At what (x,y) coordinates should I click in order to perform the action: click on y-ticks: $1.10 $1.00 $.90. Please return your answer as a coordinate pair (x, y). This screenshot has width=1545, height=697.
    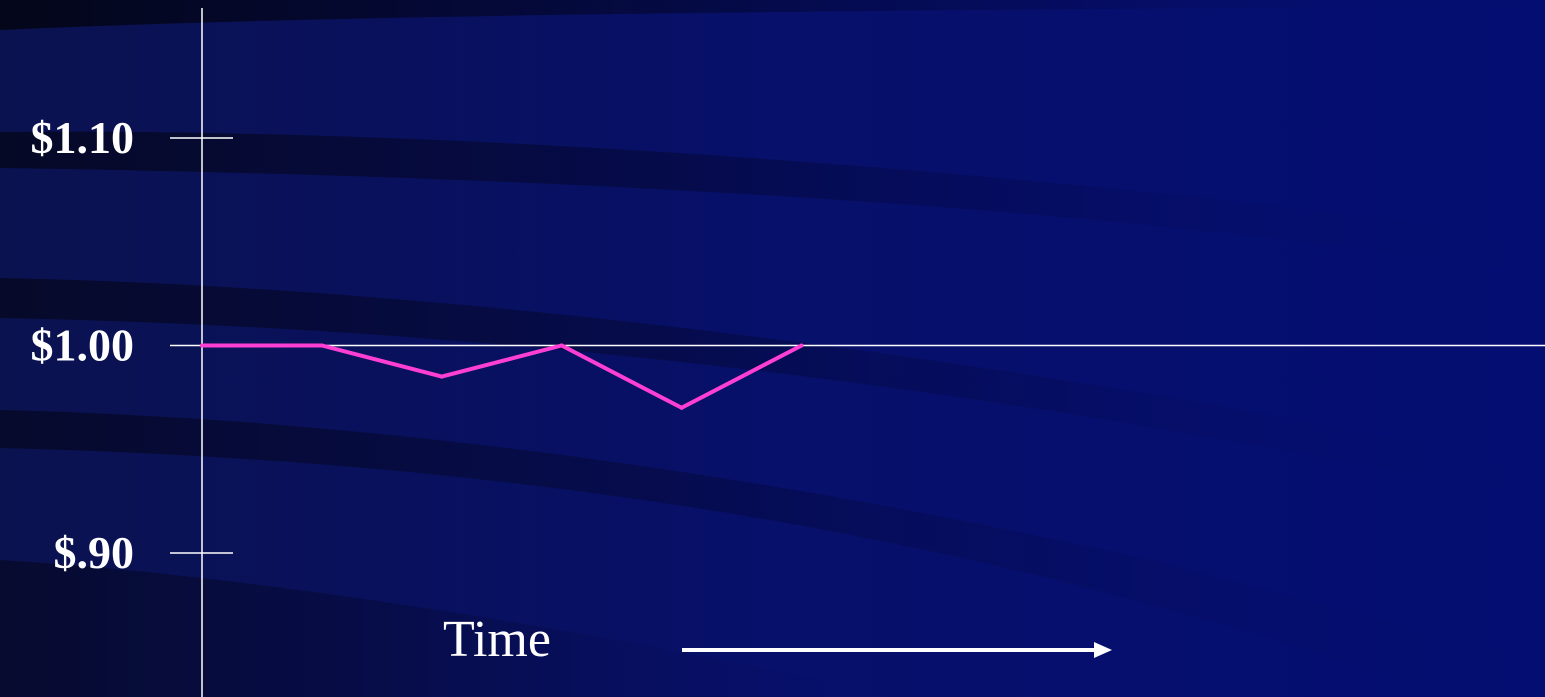
    Looking at the image, I should click on (132, 345).